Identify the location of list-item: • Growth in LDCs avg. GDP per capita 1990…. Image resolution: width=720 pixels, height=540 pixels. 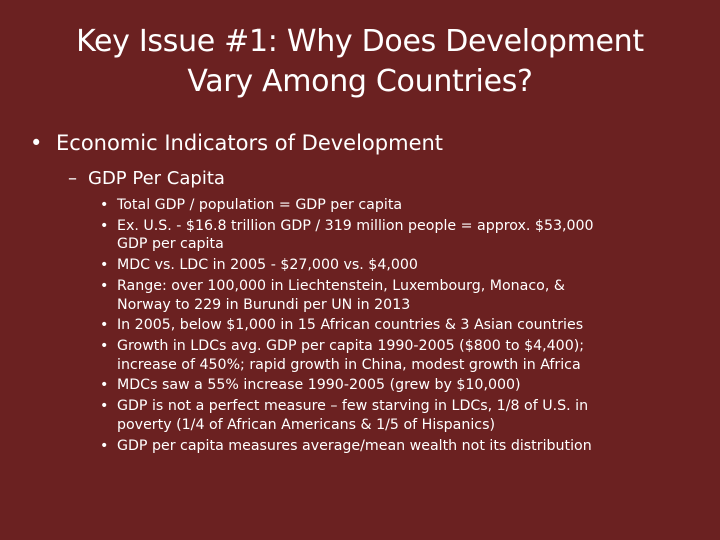
(405, 355).